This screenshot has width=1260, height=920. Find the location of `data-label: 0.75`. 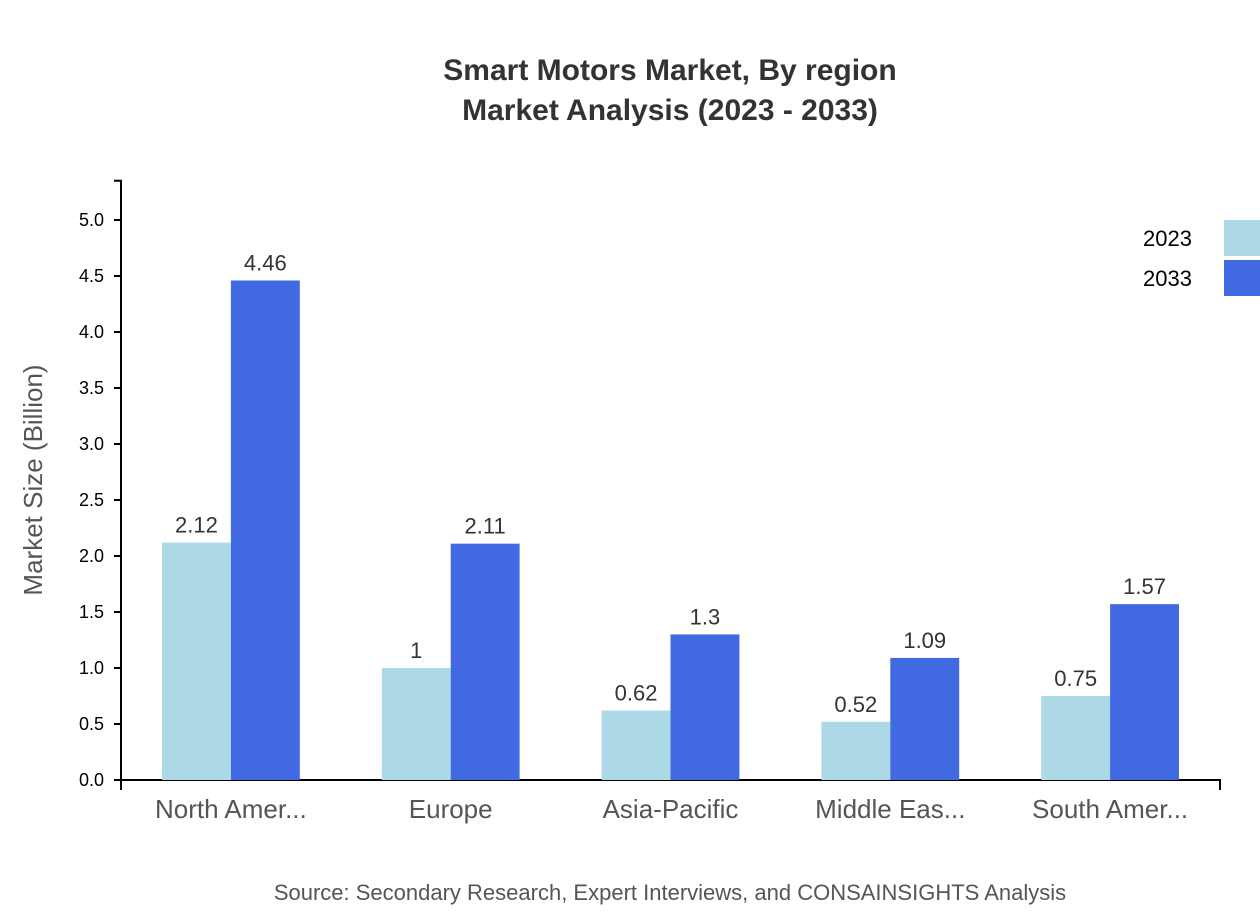

data-label: 0.75 is located at coordinates (1075, 678).